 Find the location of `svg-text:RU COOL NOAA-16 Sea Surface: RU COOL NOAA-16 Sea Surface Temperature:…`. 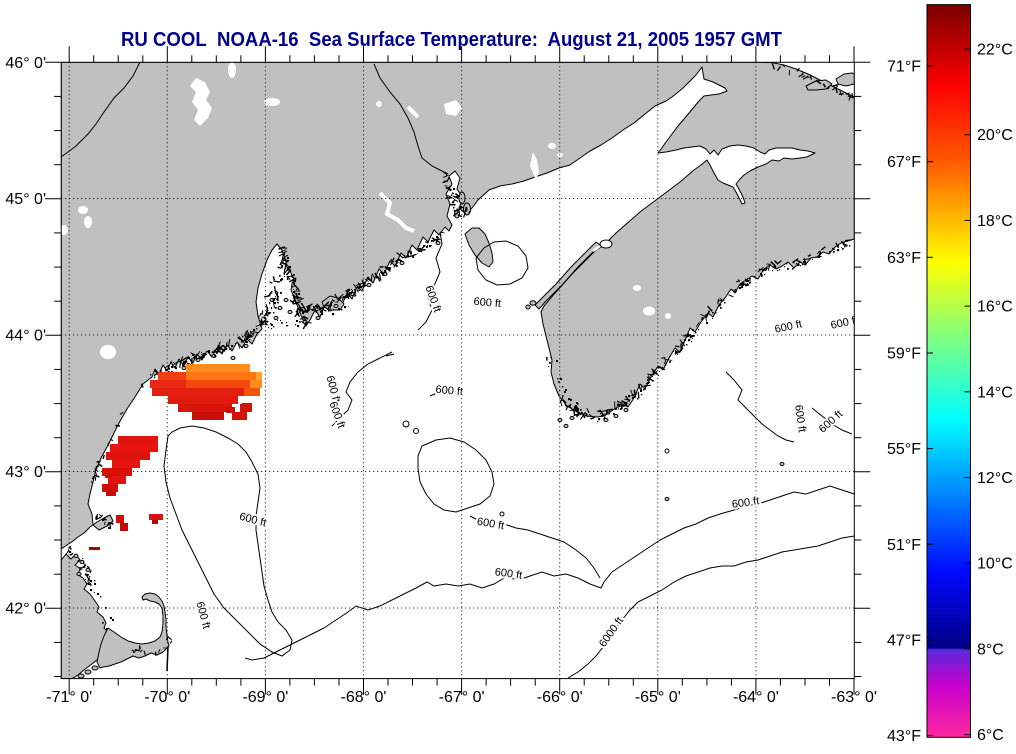

svg-text:RU COOL NOAA-16 Sea Surface: RU COOL NOAA-16 Sea Surface Temperature:… is located at coordinates (451, 40).